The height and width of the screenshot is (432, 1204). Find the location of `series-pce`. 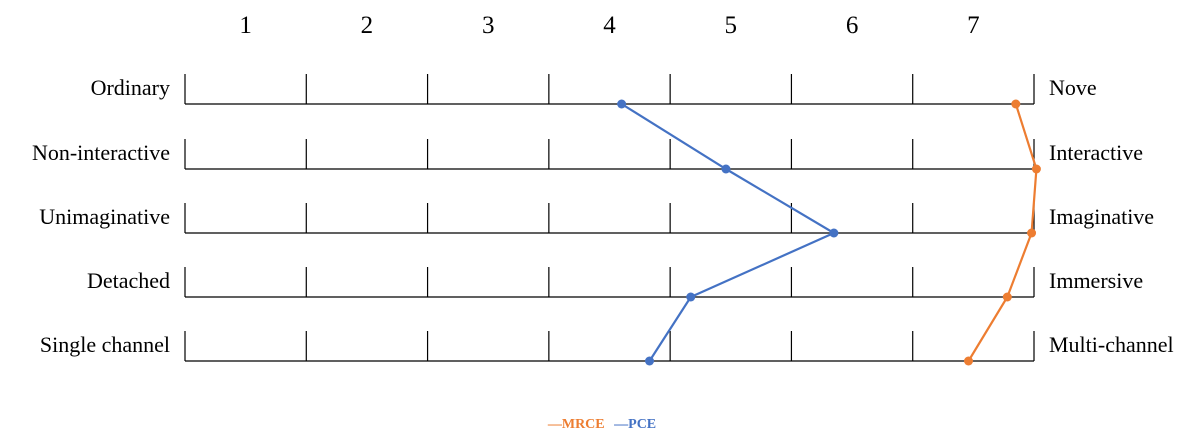

series-pce is located at coordinates (728, 232).